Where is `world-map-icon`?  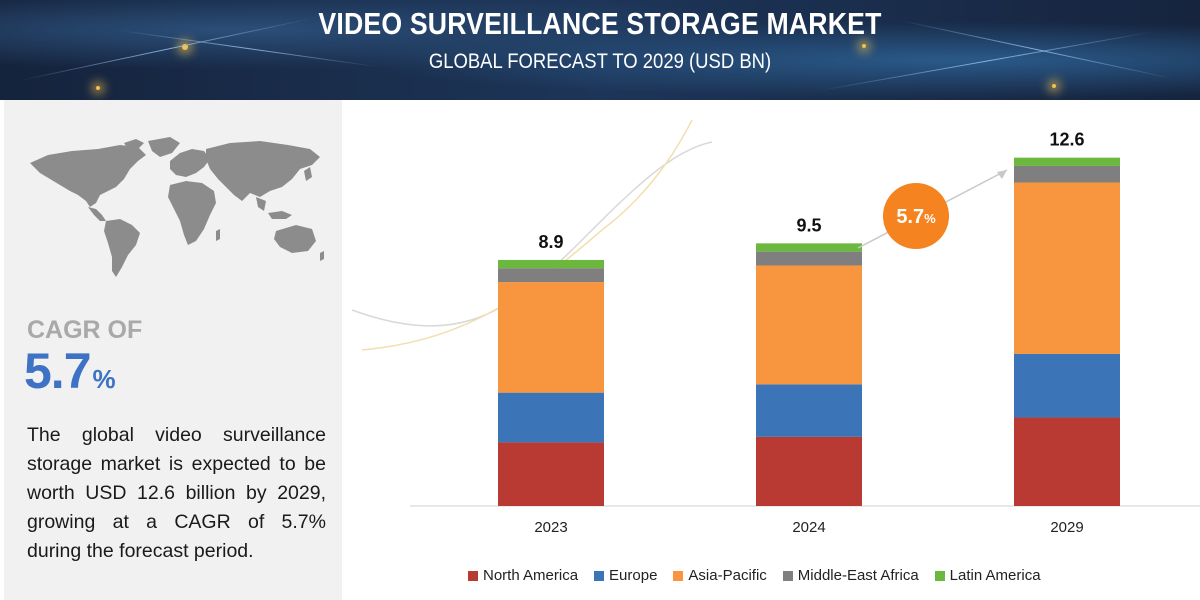
world-map-icon is located at coordinates (177, 207).